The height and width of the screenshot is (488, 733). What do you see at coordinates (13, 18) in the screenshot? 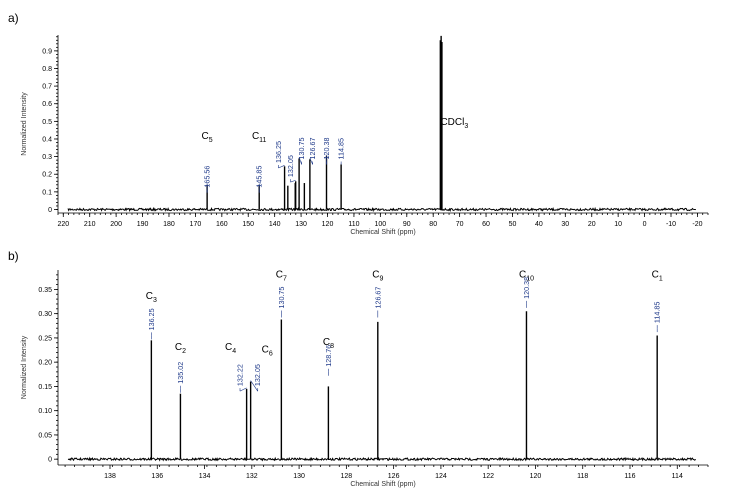
I see `panel-label: a)` at bounding box center [13, 18].